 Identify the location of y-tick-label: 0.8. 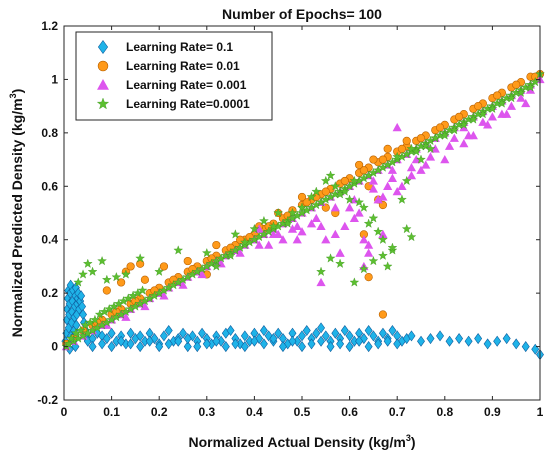
(49, 133).